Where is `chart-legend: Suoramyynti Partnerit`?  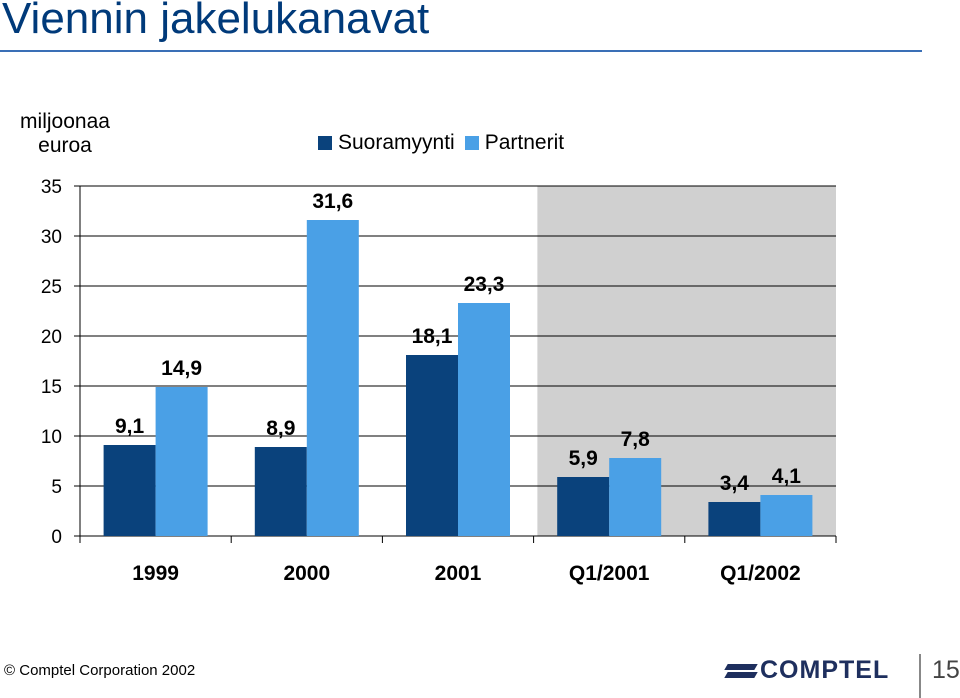
chart-legend: Suoramyynti Partnerit is located at coordinates (441, 143).